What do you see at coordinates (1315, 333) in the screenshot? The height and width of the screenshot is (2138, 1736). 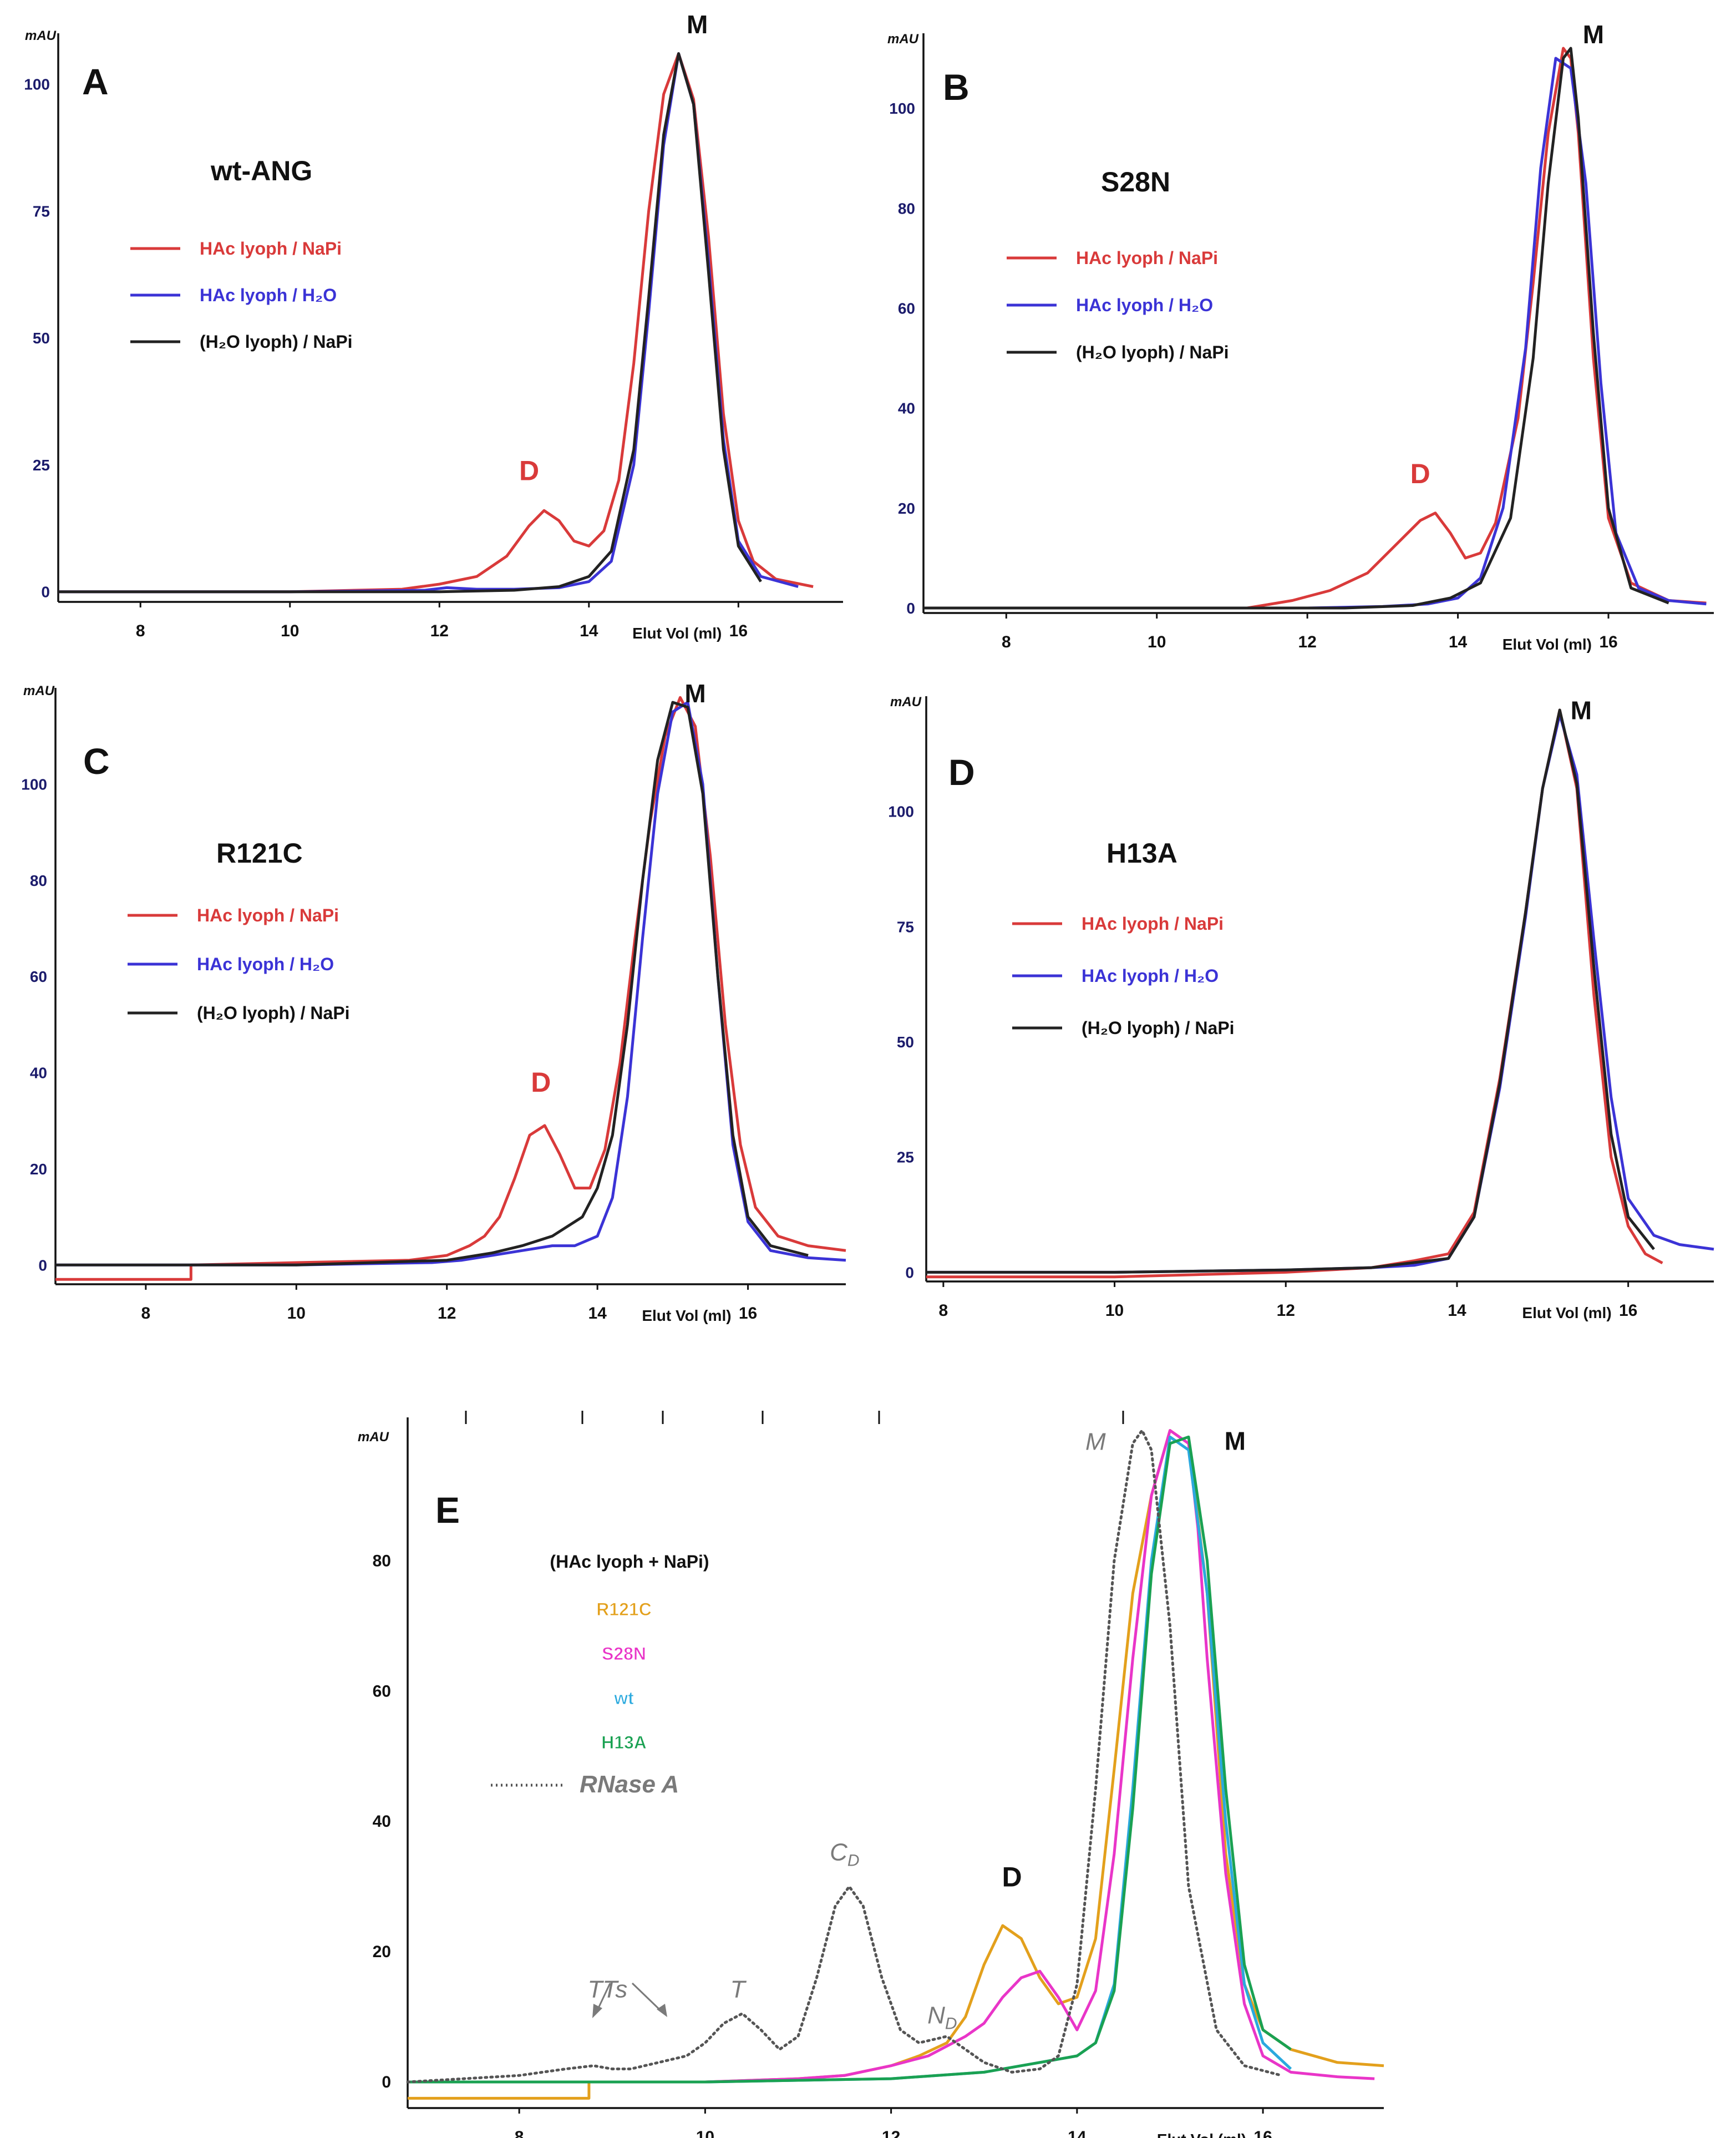 I see `panel-b-series-hac-lyoph-h-o` at bounding box center [1315, 333].